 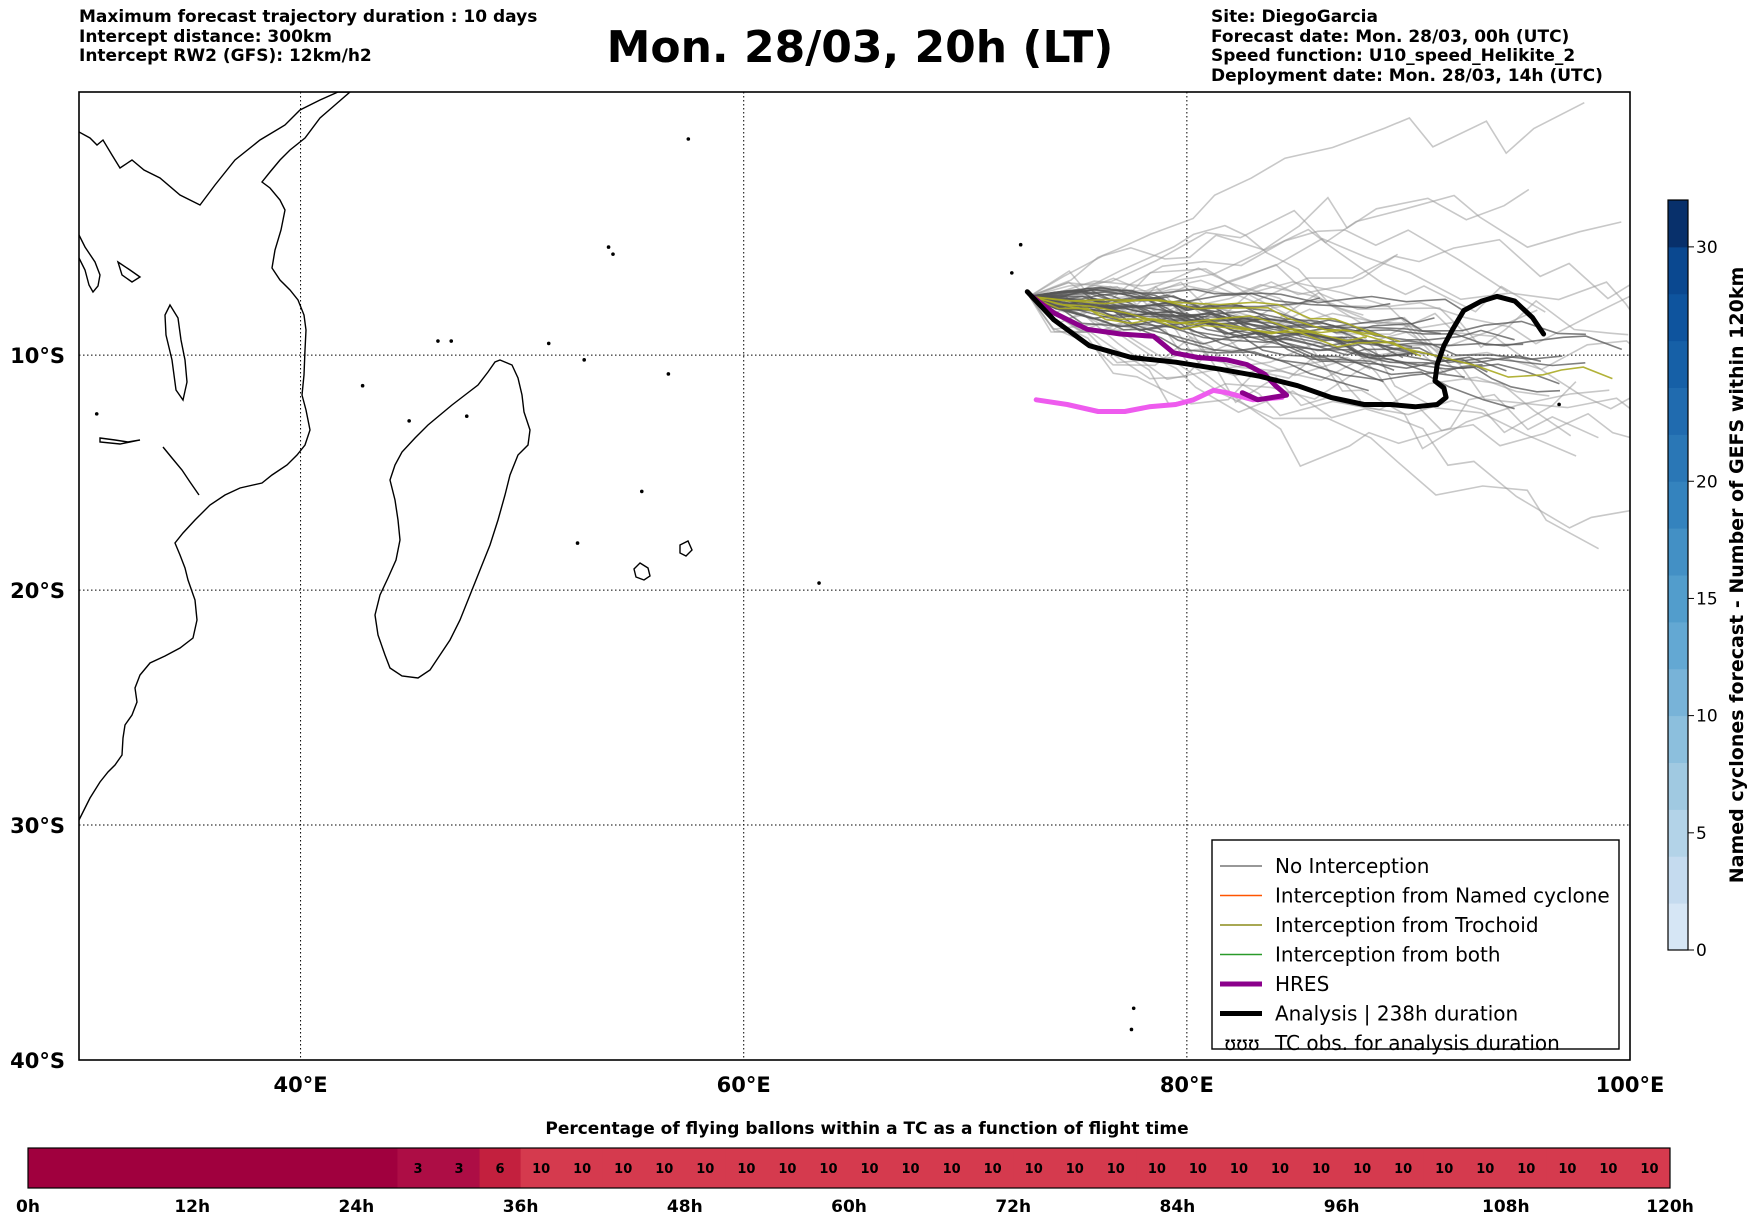 I want to click on hres-track, so click(x=1159, y=348).